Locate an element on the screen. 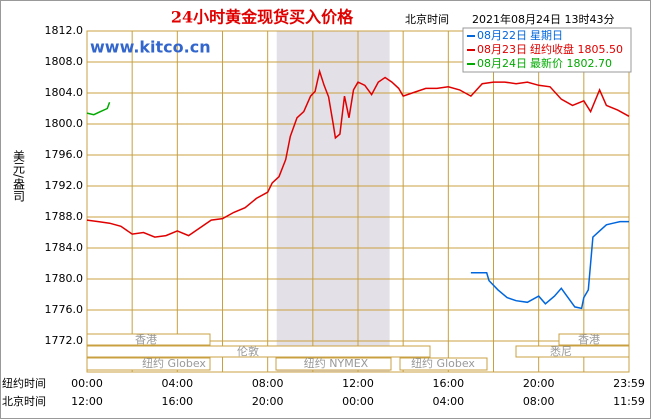 The image size is (651, 419). x-tick-label: 23:59 is located at coordinates (629, 383).